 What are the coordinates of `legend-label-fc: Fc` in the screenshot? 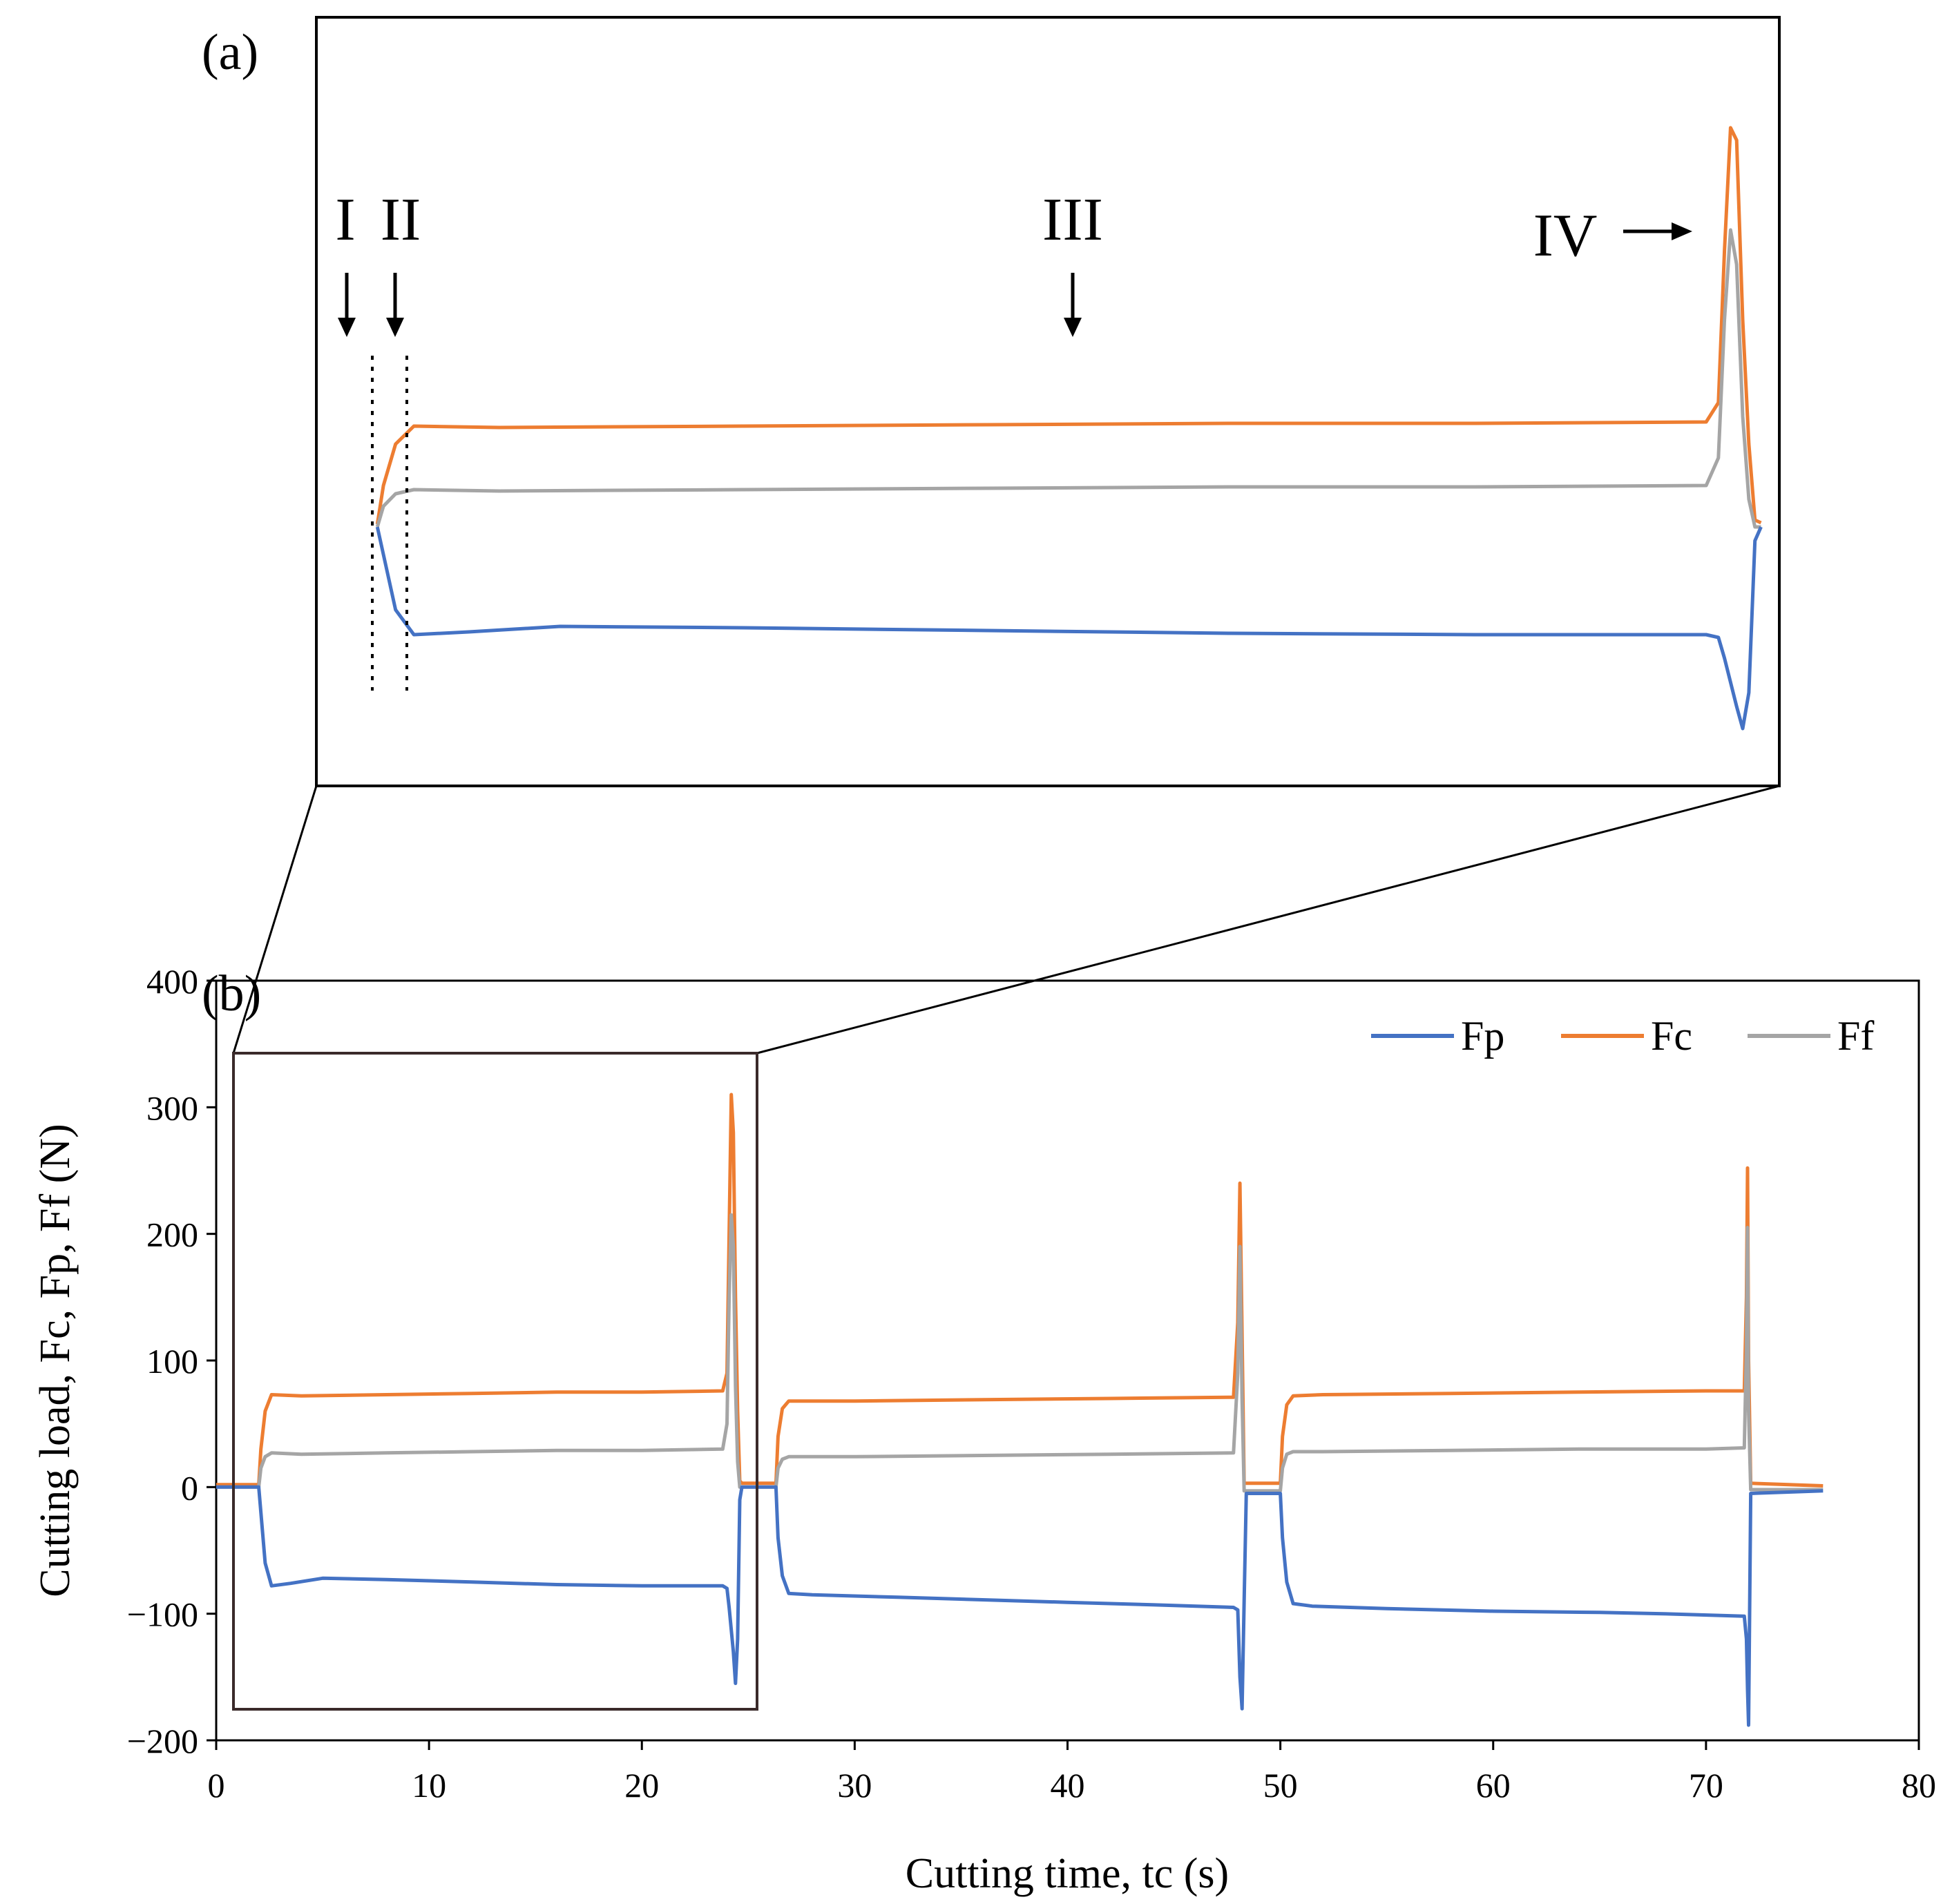 It's located at (1671, 1036).